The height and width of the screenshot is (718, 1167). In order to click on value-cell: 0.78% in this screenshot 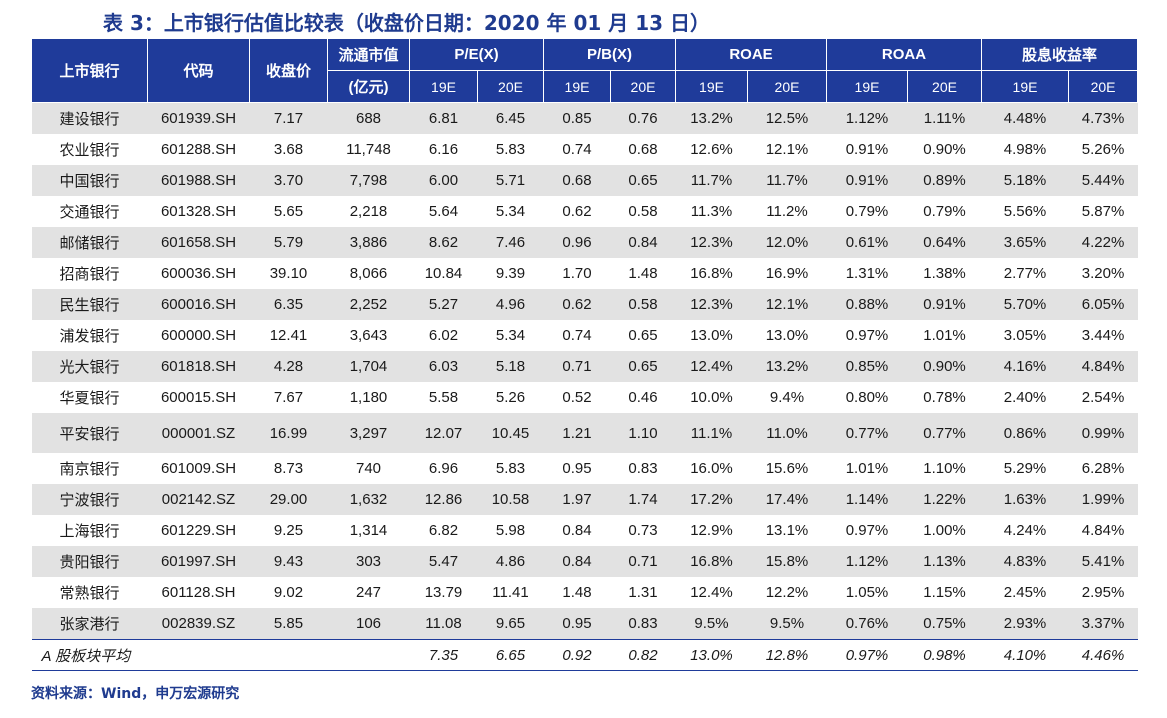, I will do `click(944, 397)`.